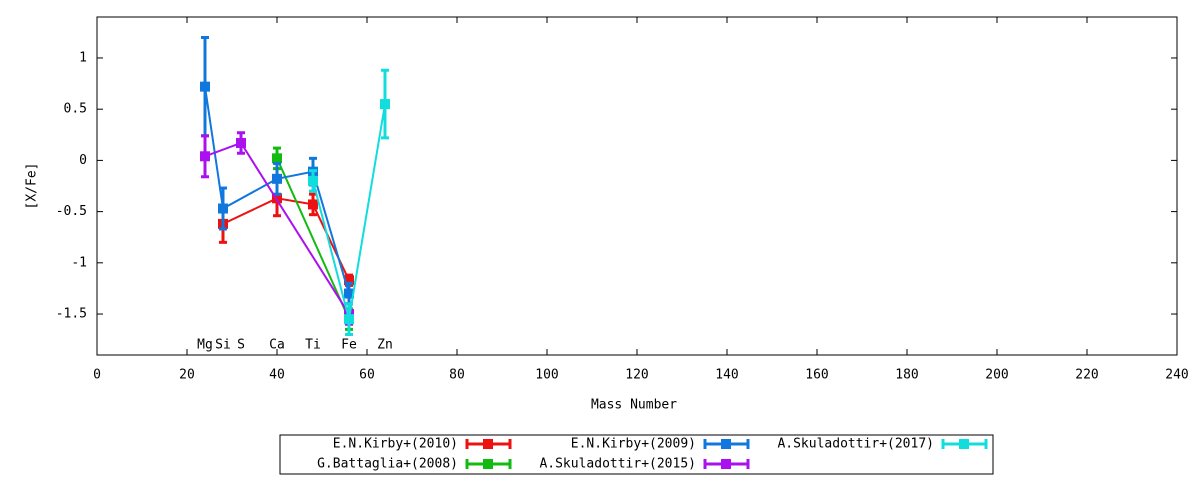 This screenshot has height=480, width=1200. Describe the element at coordinates (71, 314) in the screenshot. I see `y-tick-label: -1.5` at that location.